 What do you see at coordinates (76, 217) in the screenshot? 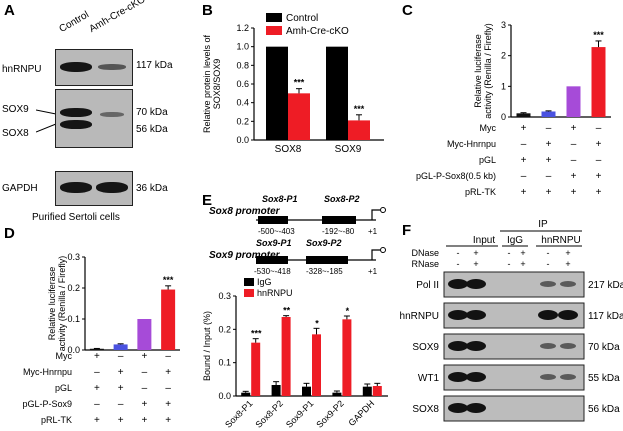
I see `blot-a-caption: Purified Sertoli cells` at bounding box center [76, 217].